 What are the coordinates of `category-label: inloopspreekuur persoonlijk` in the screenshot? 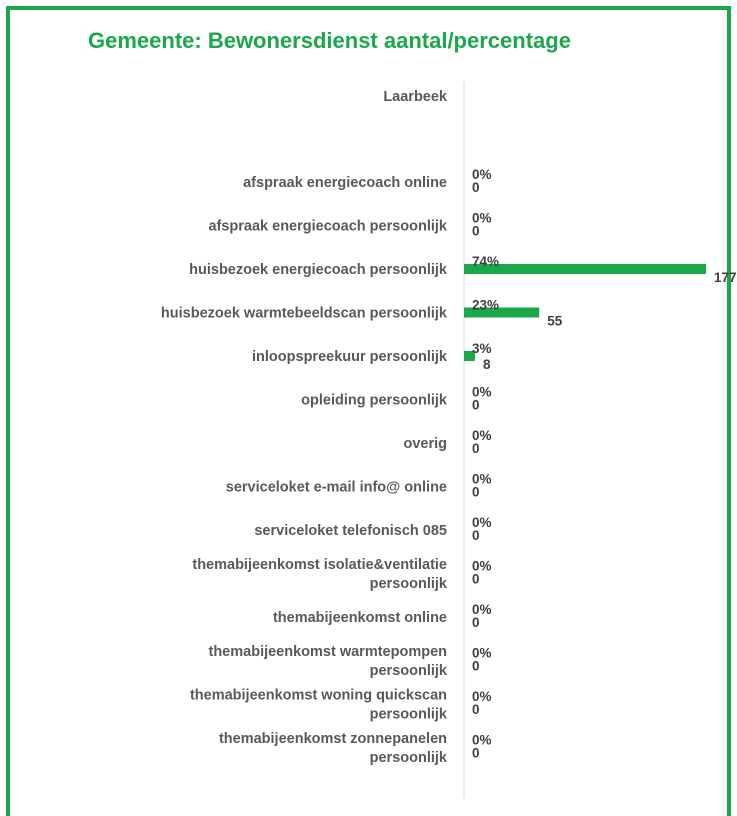 It's located at (350, 357).